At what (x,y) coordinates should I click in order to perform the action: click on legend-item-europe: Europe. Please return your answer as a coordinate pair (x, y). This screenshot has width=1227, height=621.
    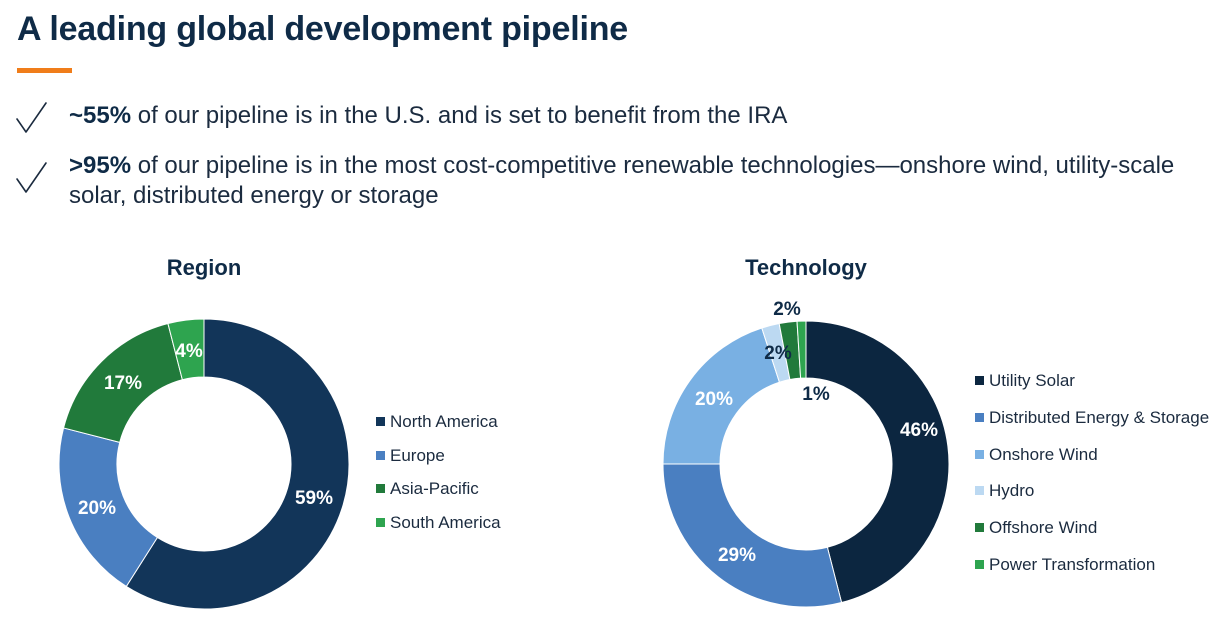
    Looking at the image, I should click on (410, 456).